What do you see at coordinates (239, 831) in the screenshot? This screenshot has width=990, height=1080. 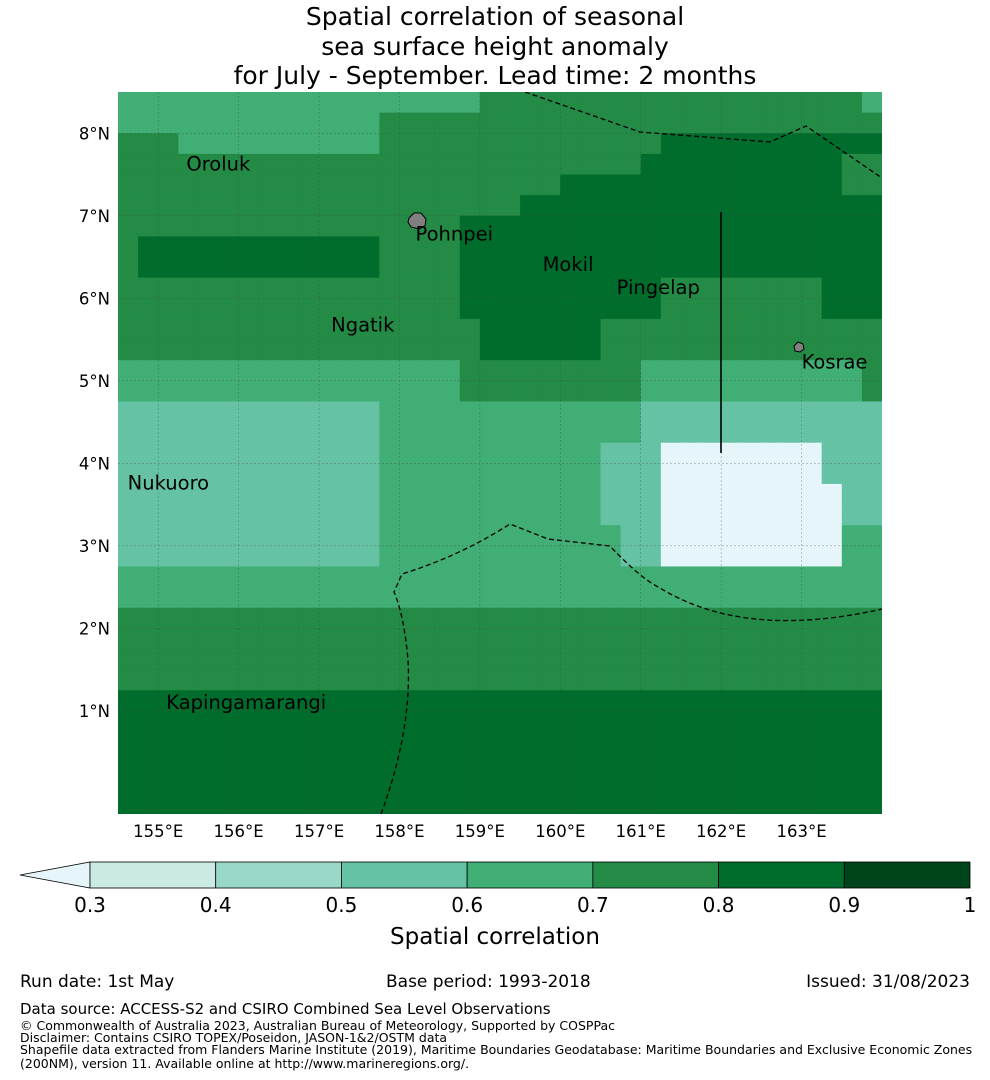 I see `longitude-tick-label: 156°E` at bounding box center [239, 831].